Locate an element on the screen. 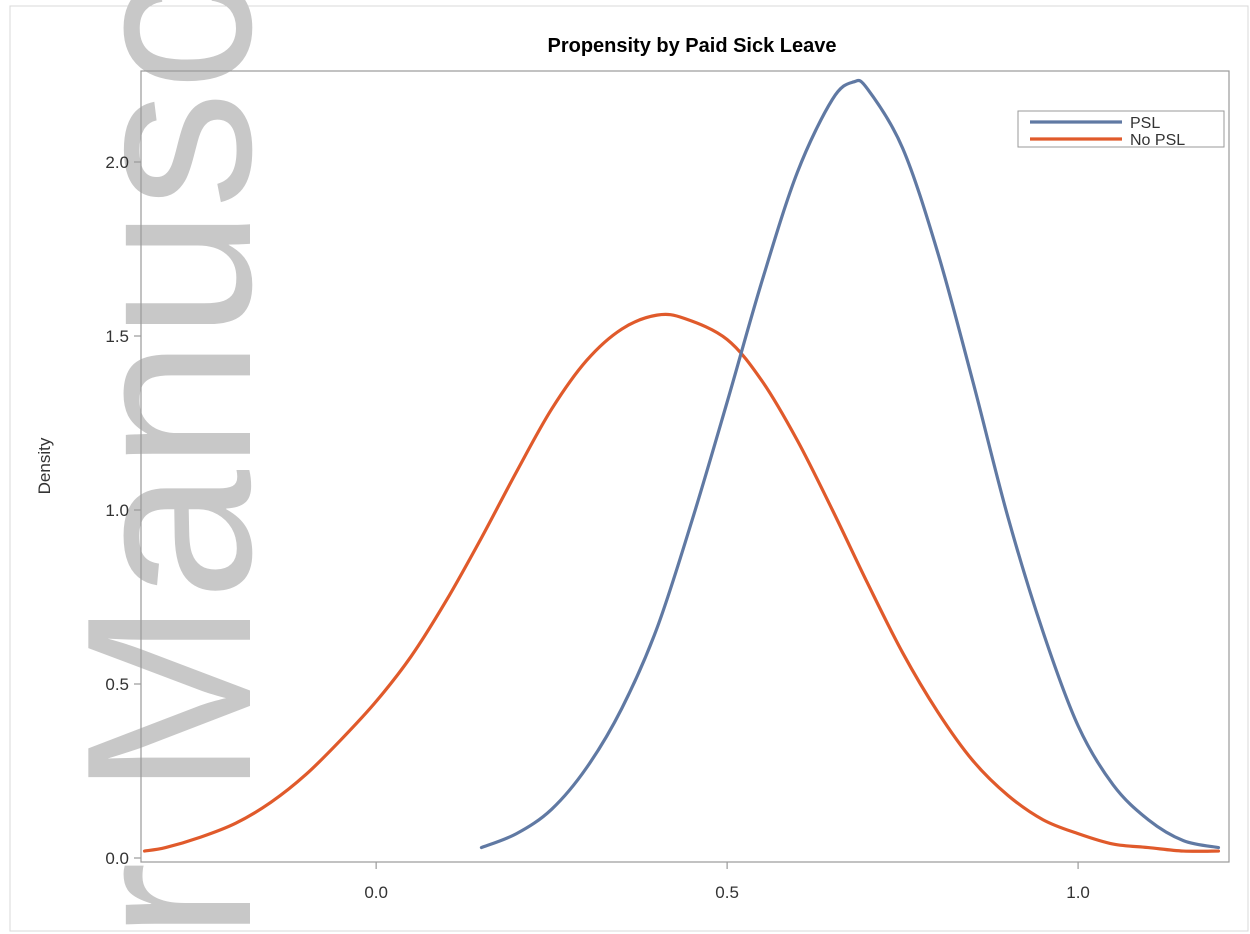  y-tick-label: 0.5 is located at coordinates (117, 684).